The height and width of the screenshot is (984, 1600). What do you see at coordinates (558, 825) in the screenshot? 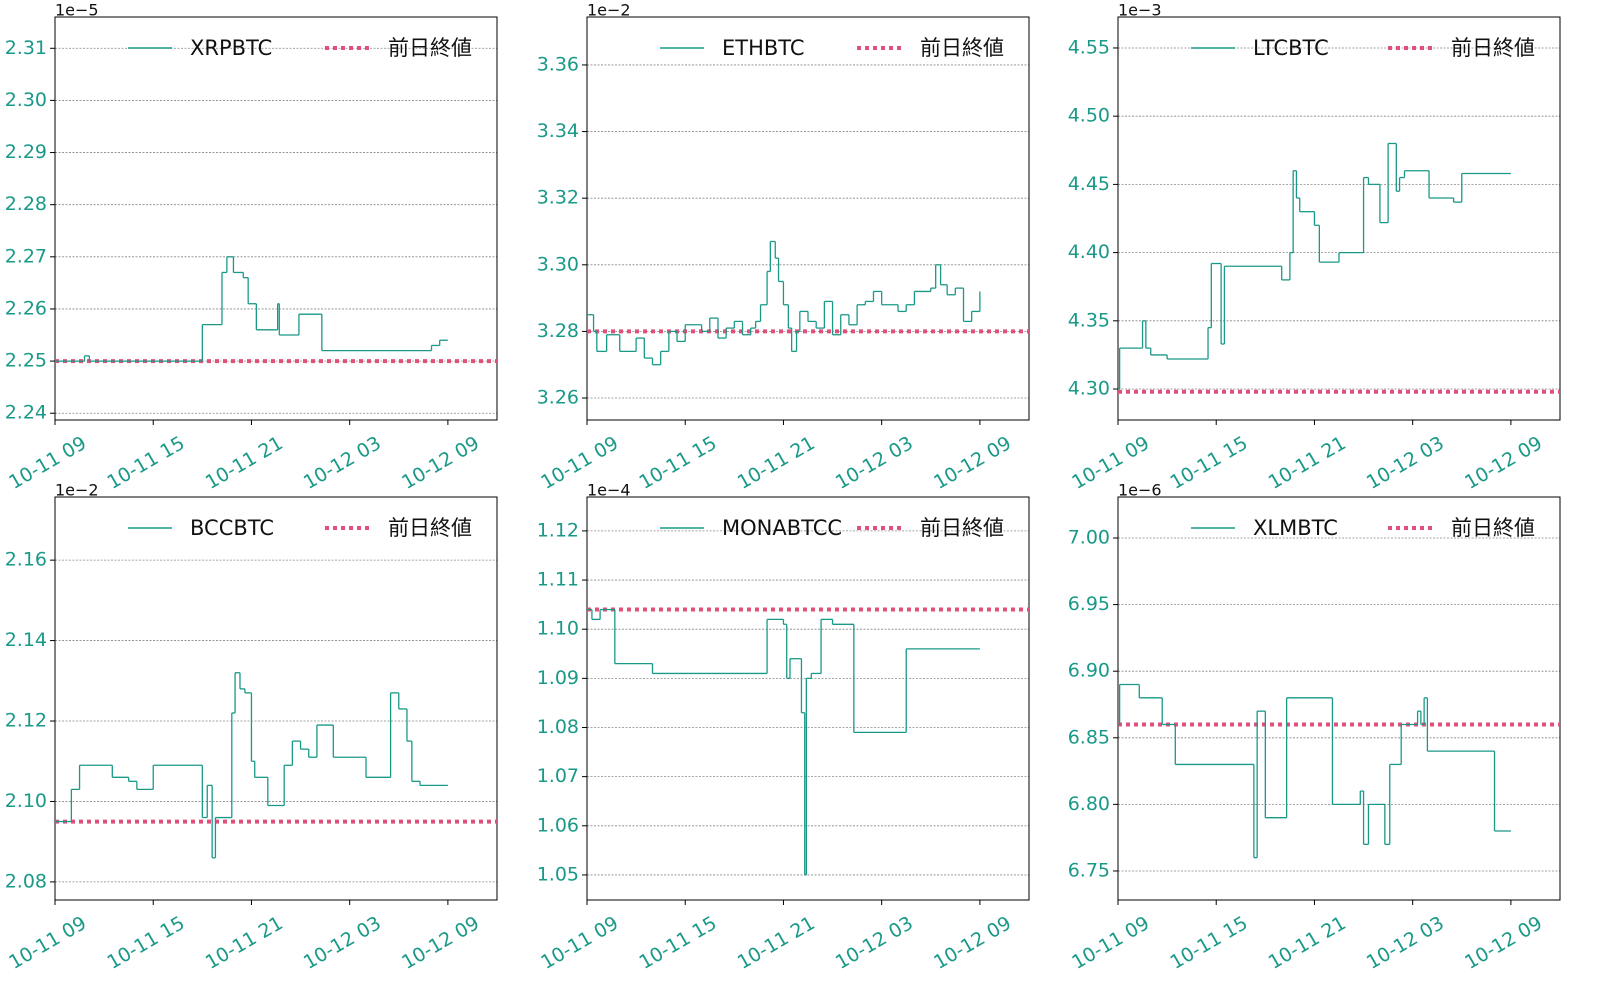
I see `y-tick-label: 1.06` at bounding box center [558, 825].